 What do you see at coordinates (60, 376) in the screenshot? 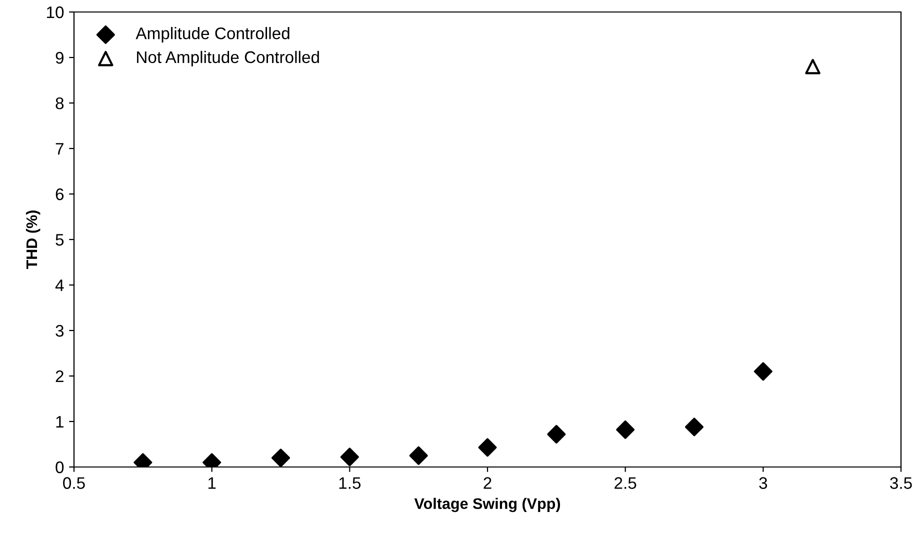
I see `y-tick-label: 2` at bounding box center [60, 376].